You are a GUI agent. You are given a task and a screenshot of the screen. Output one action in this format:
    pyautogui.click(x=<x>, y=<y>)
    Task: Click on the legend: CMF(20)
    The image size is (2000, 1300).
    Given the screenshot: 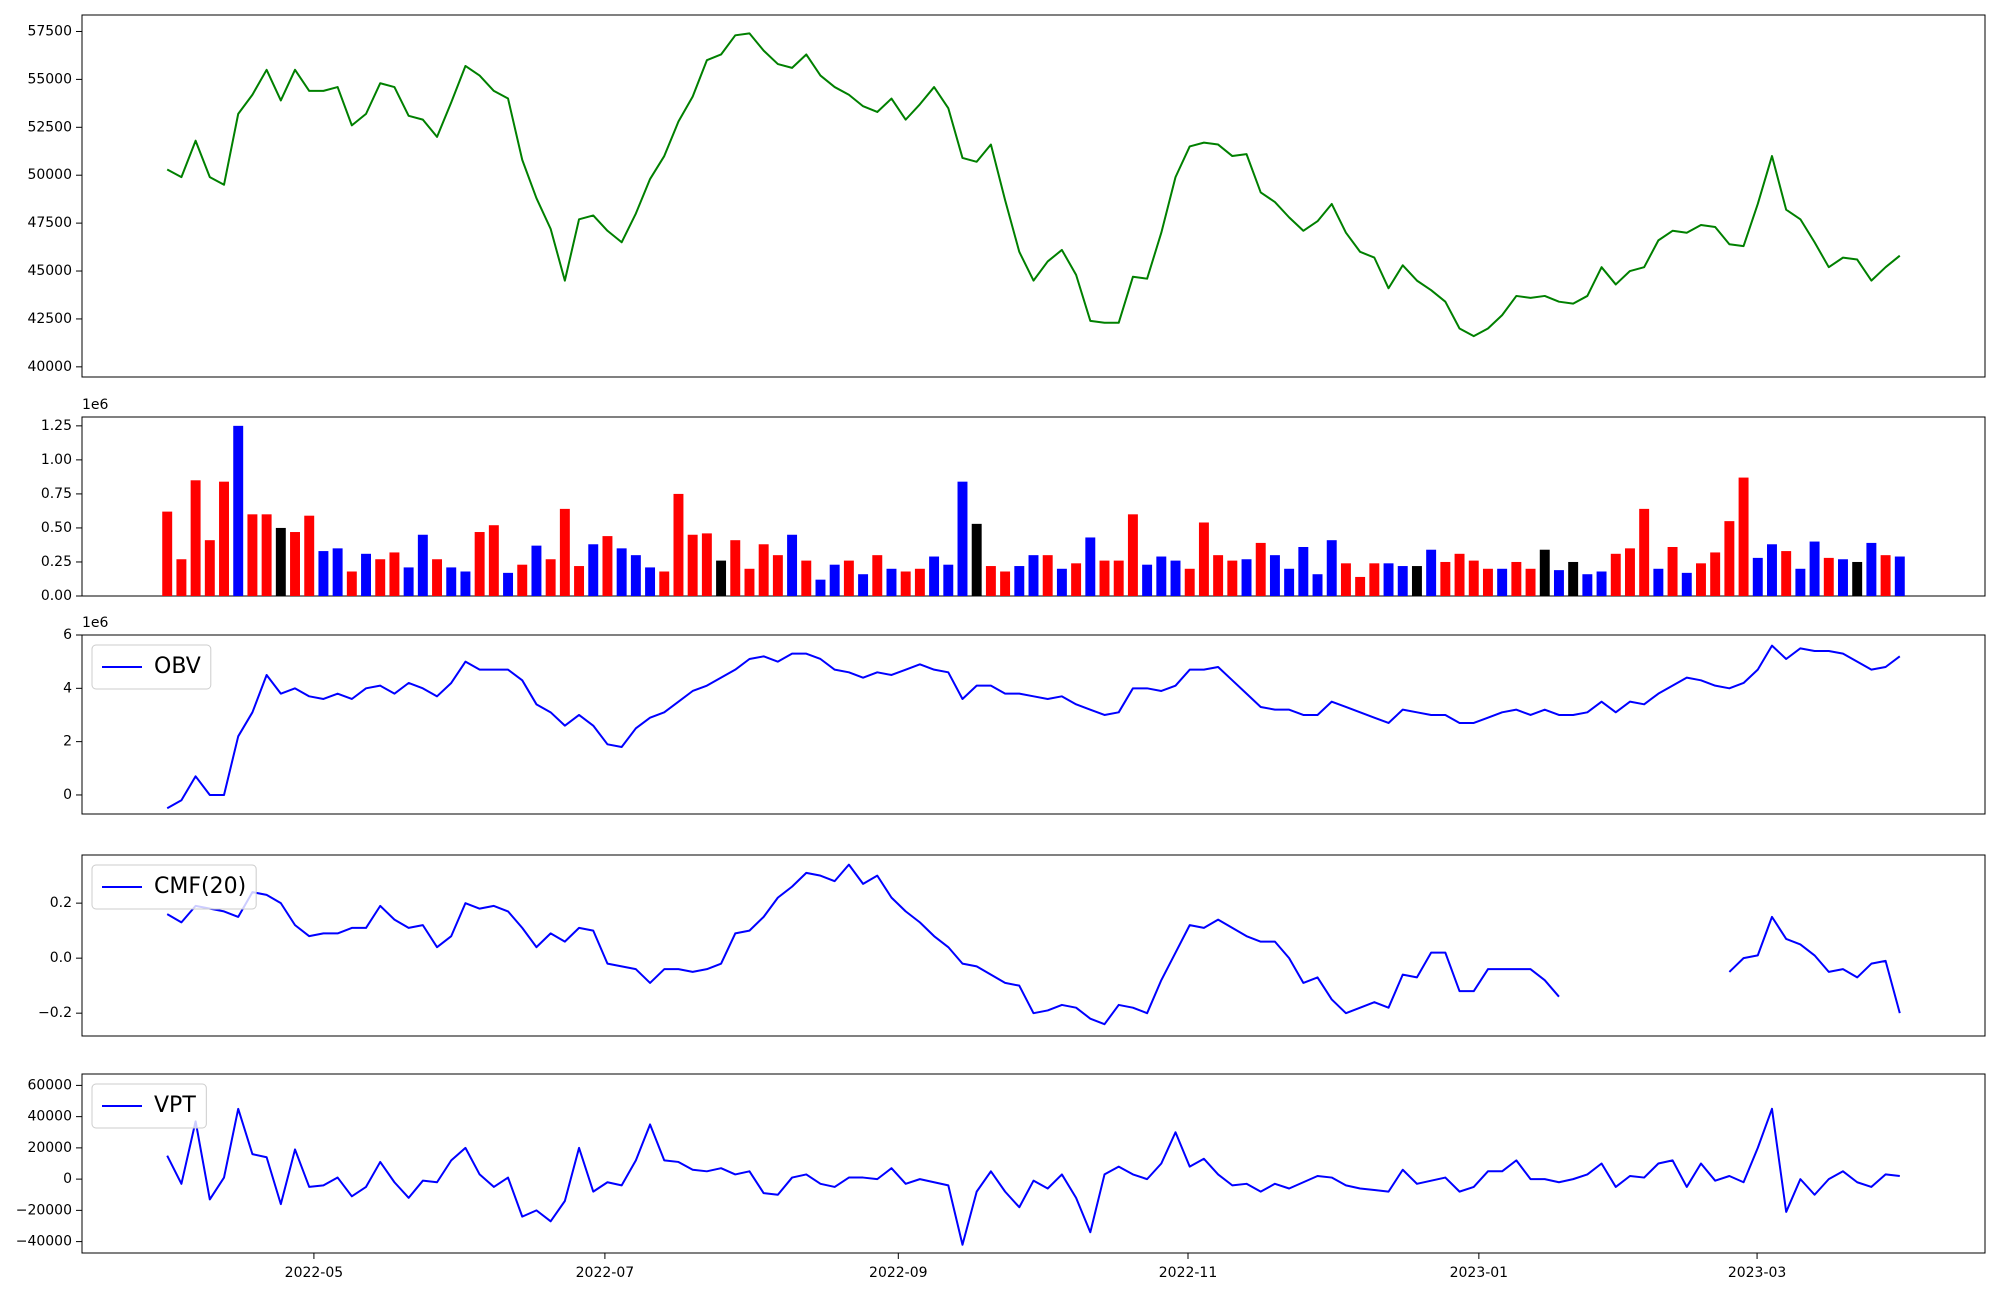 What is the action you would take?
    pyautogui.click(x=174, y=887)
    